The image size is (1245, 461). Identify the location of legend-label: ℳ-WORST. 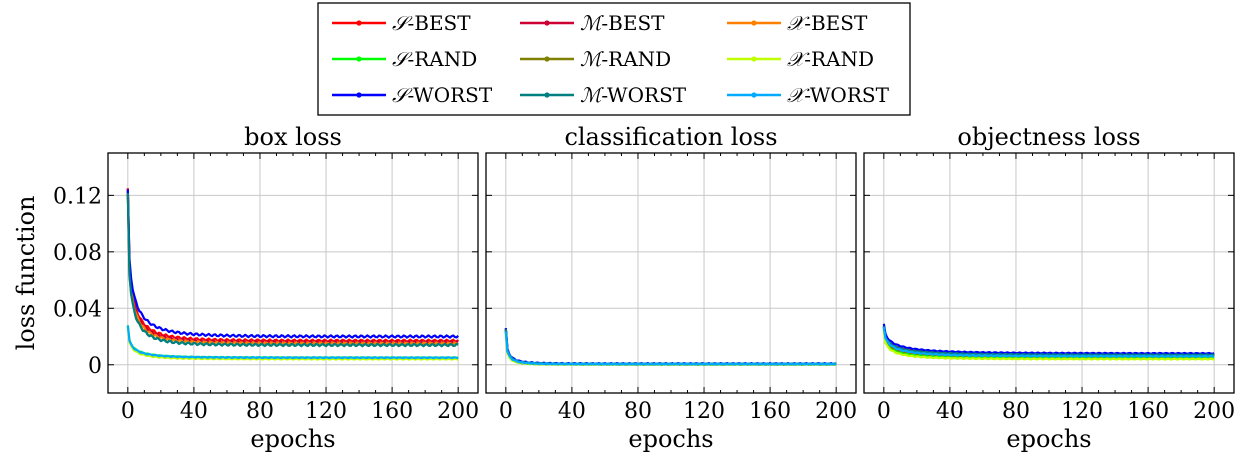
(633, 95).